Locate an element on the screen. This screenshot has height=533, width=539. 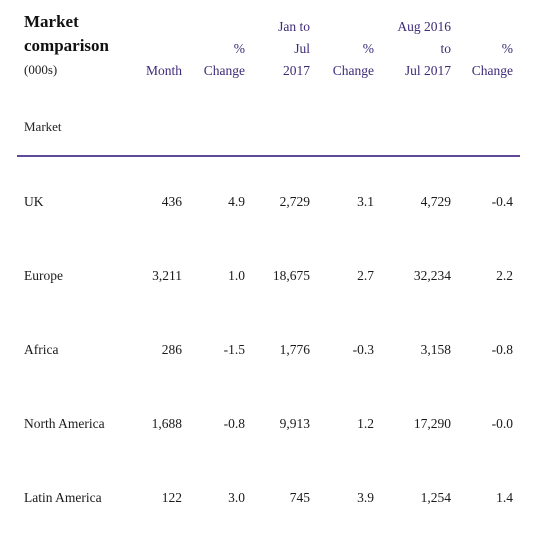
table-row: Latin America 122 3.0 745 3.9 1,254 1.4 is located at coordinates (269, 501).